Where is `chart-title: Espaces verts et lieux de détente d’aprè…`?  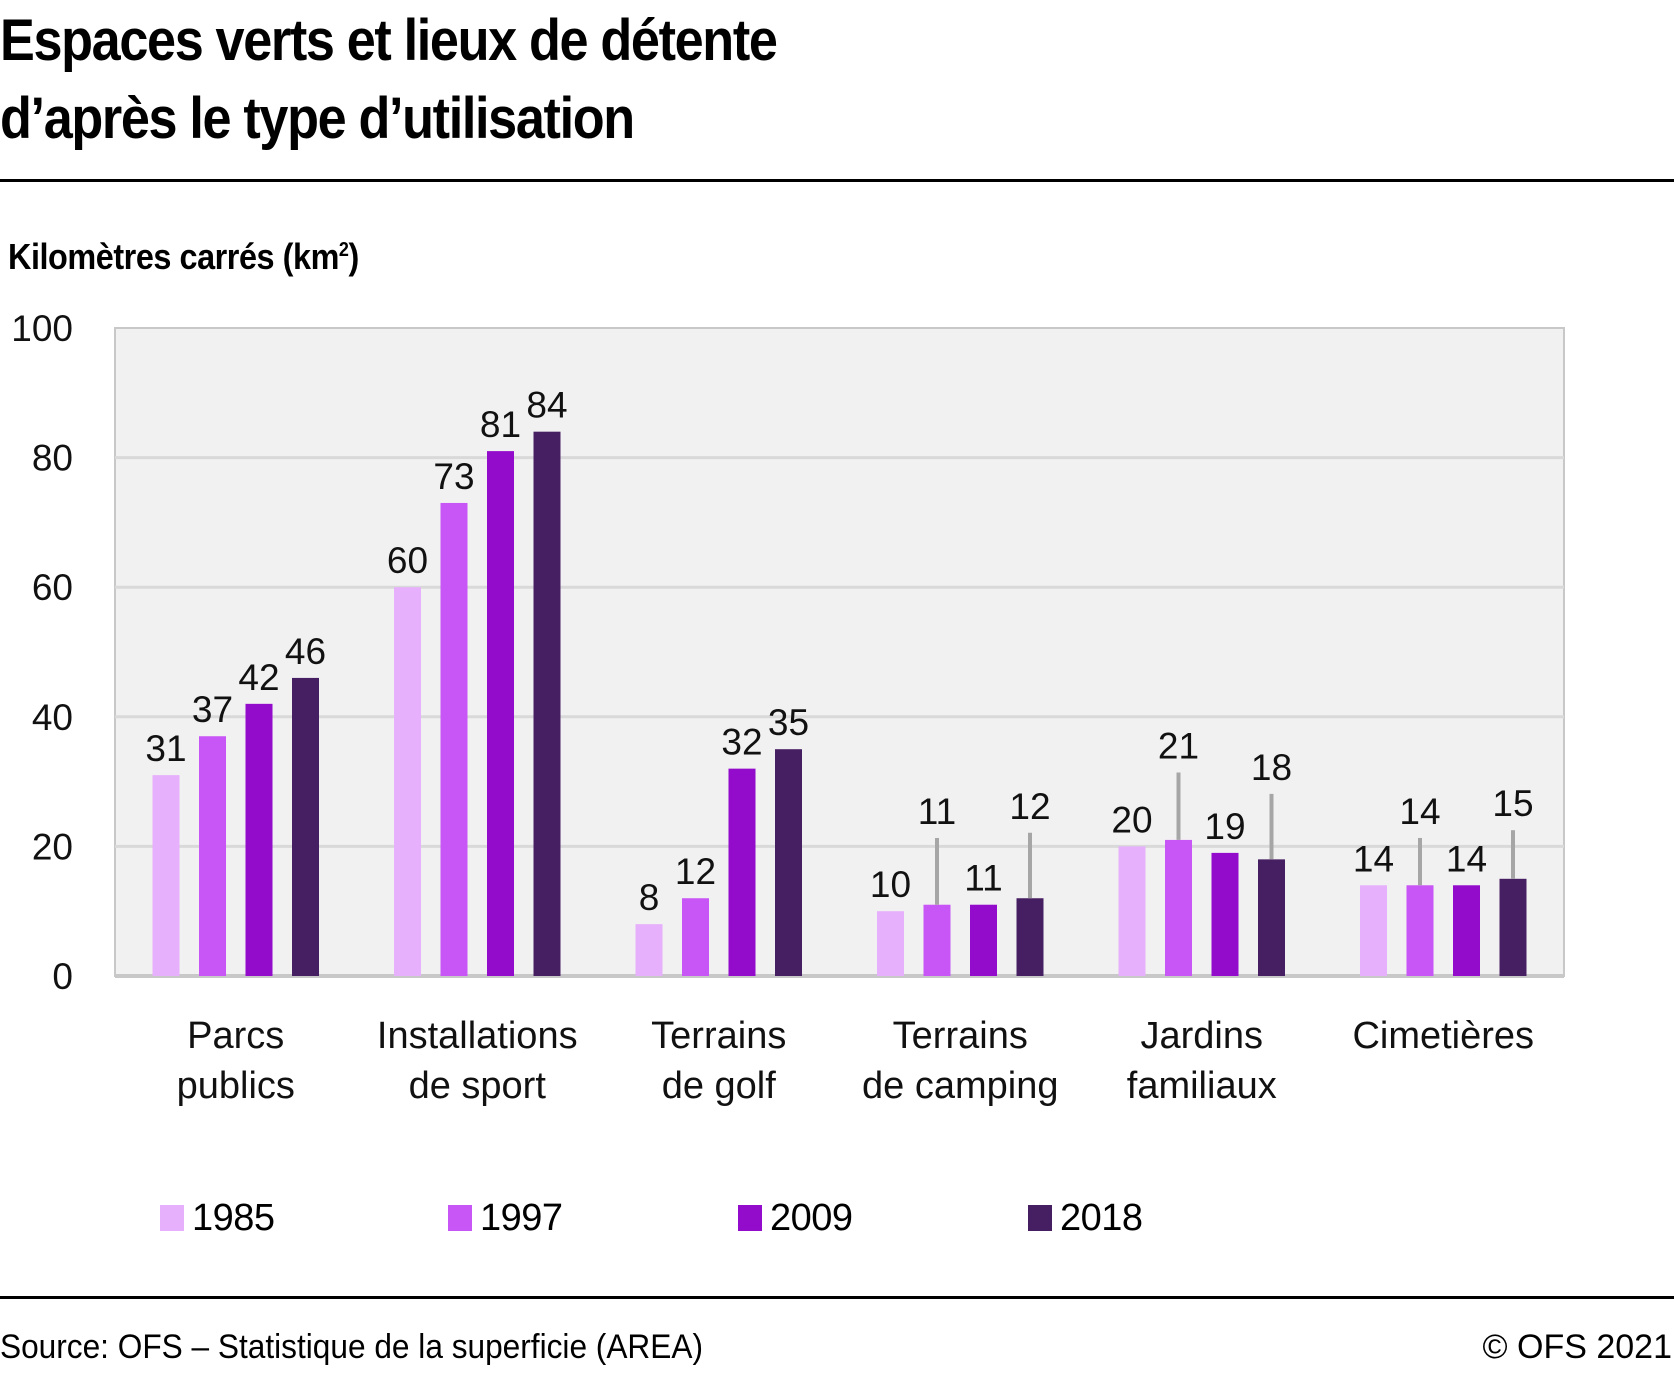
chart-title: Espaces verts et lieux de détente d’aprè… is located at coordinates (389, 80).